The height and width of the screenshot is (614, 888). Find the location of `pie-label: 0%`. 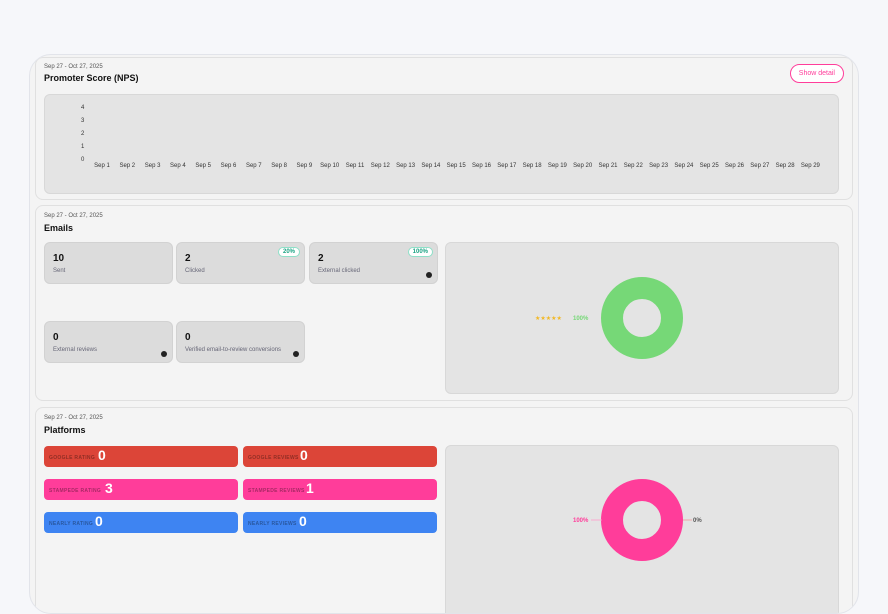

pie-label: 0% is located at coordinates (697, 521).